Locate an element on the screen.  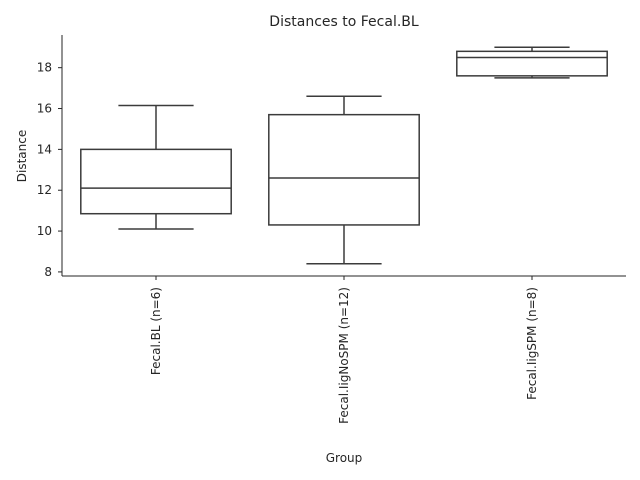
y-tick-label: 14 is located at coordinates (44, 149).